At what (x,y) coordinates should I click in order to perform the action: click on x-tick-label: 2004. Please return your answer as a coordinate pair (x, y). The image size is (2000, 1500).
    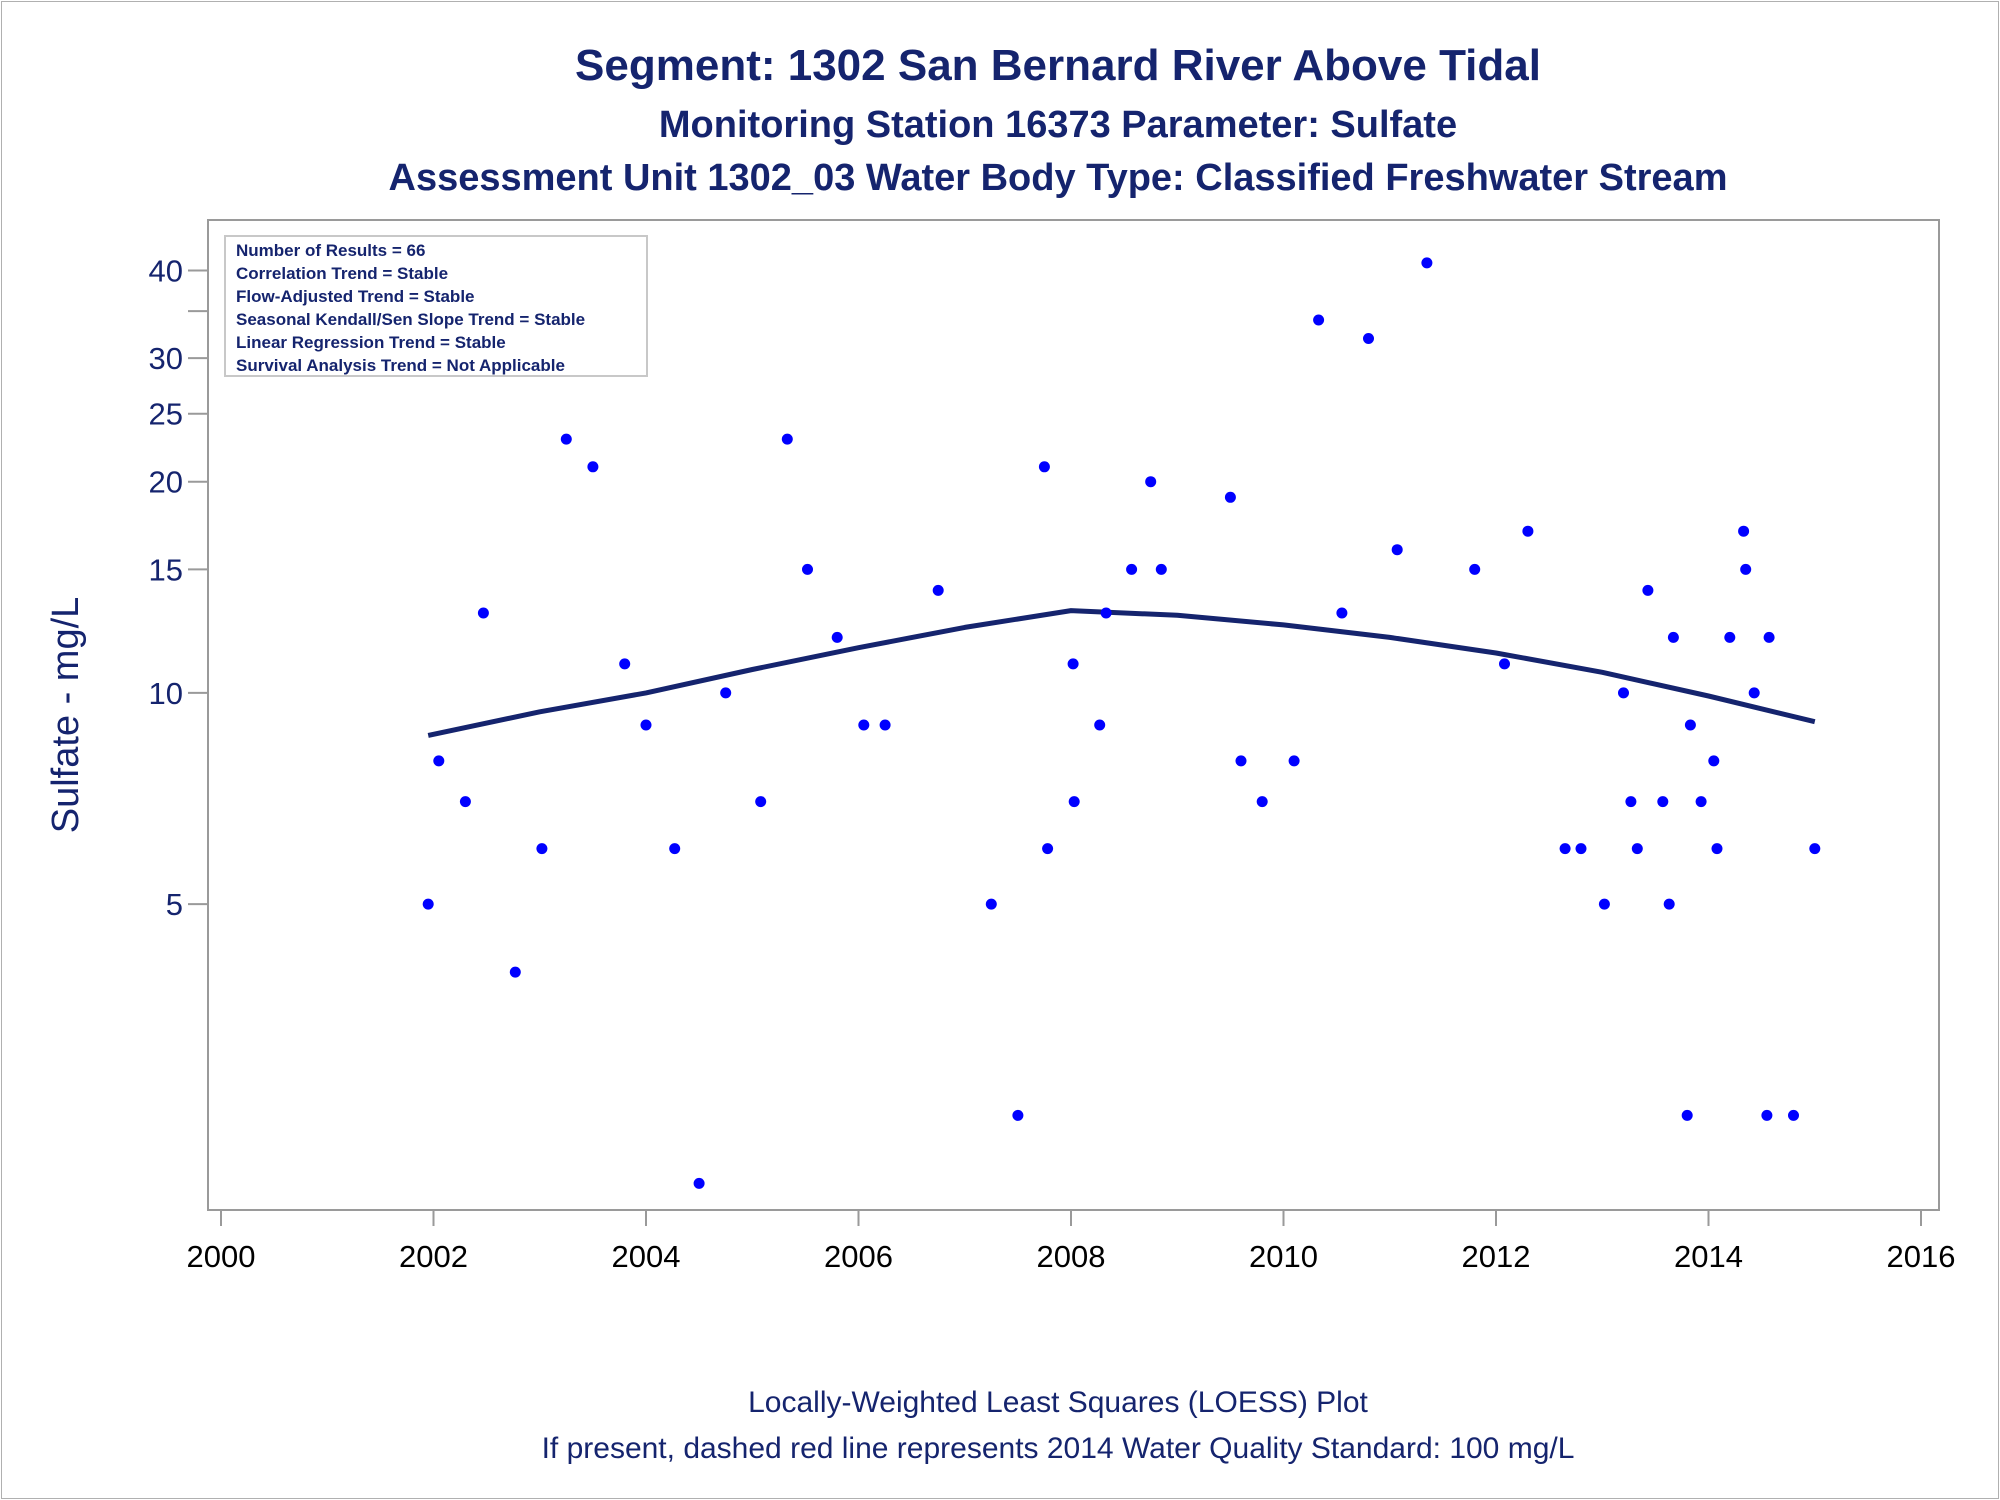
    Looking at the image, I should click on (646, 1256).